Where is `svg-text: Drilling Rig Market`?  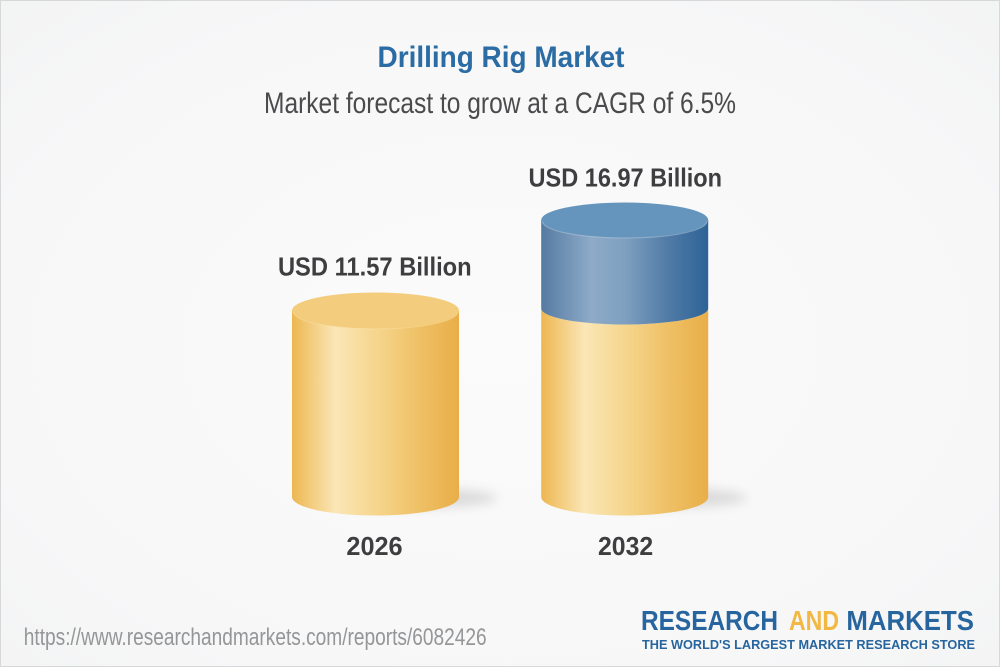
svg-text: Drilling Rig Market is located at coordinates (501, 57).